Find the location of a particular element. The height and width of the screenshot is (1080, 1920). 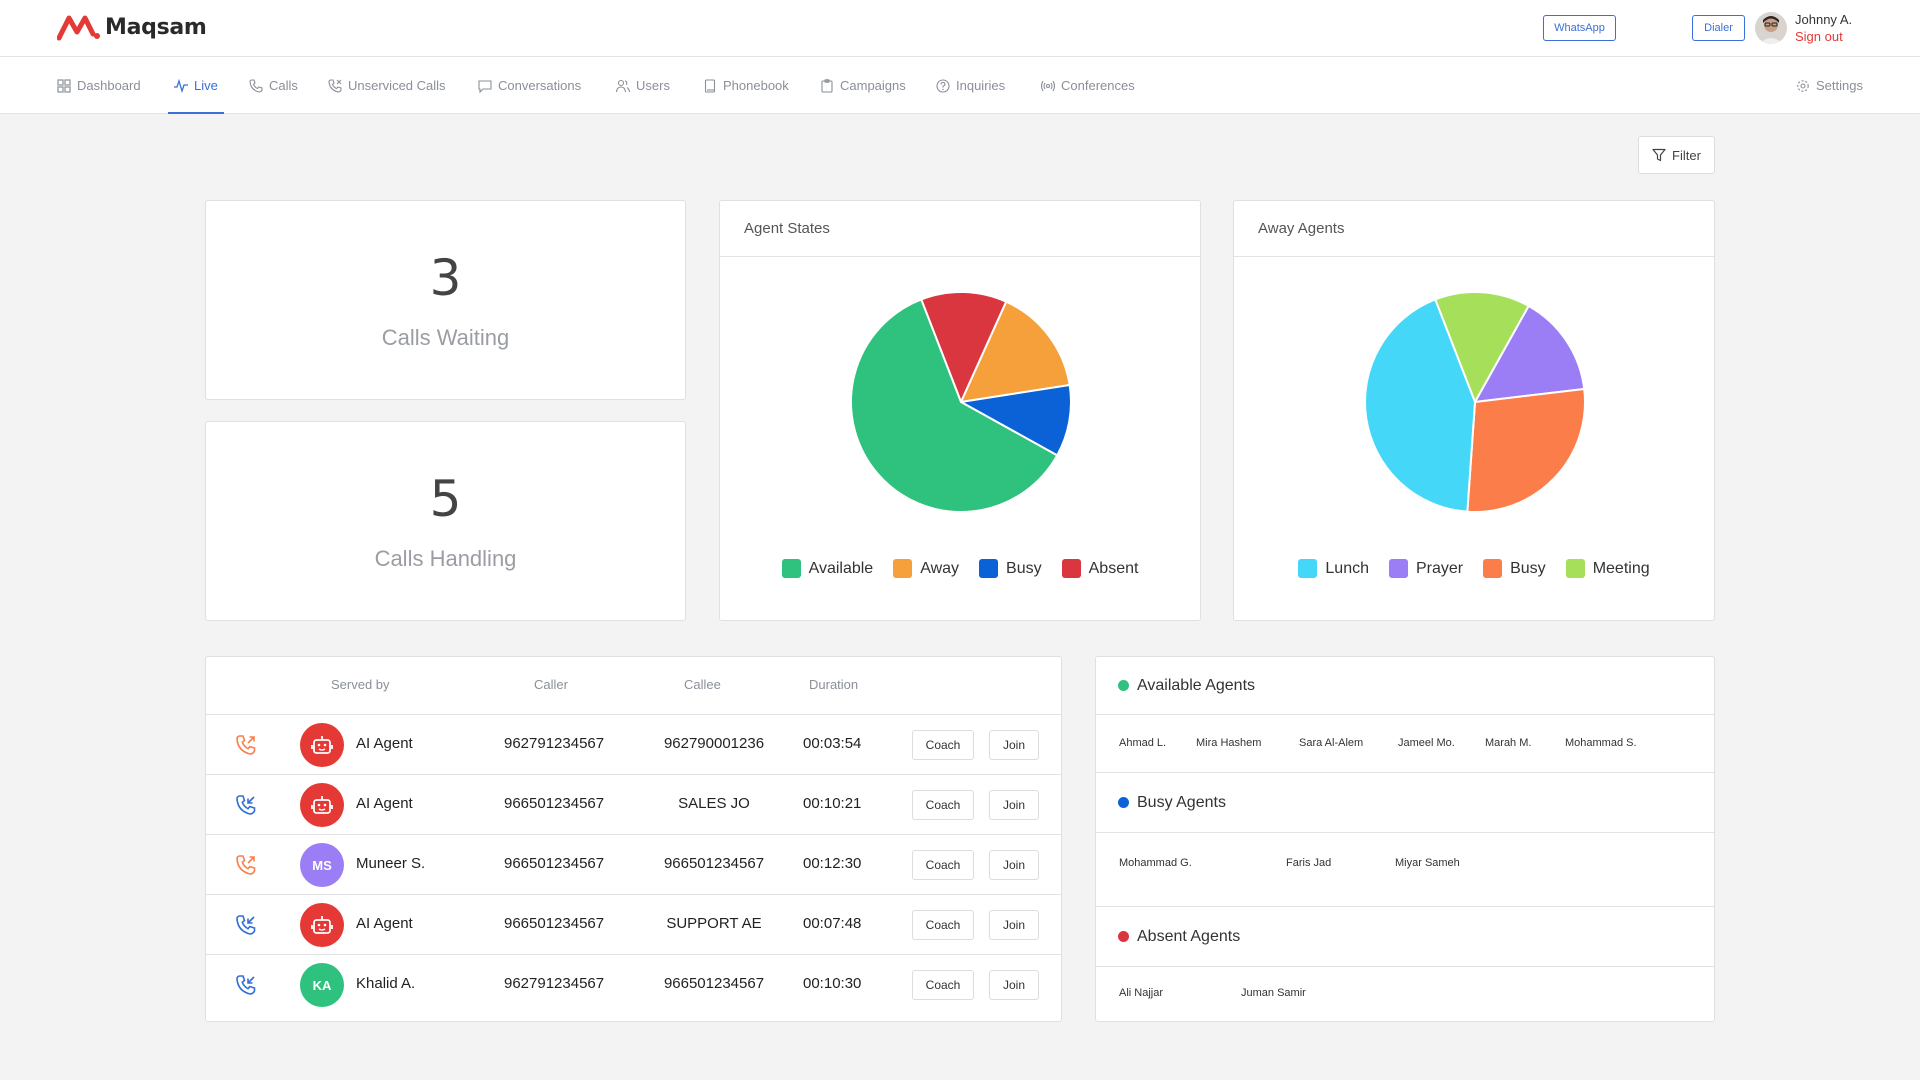

avatar-initials: MS is located at coordinates (322, 865).